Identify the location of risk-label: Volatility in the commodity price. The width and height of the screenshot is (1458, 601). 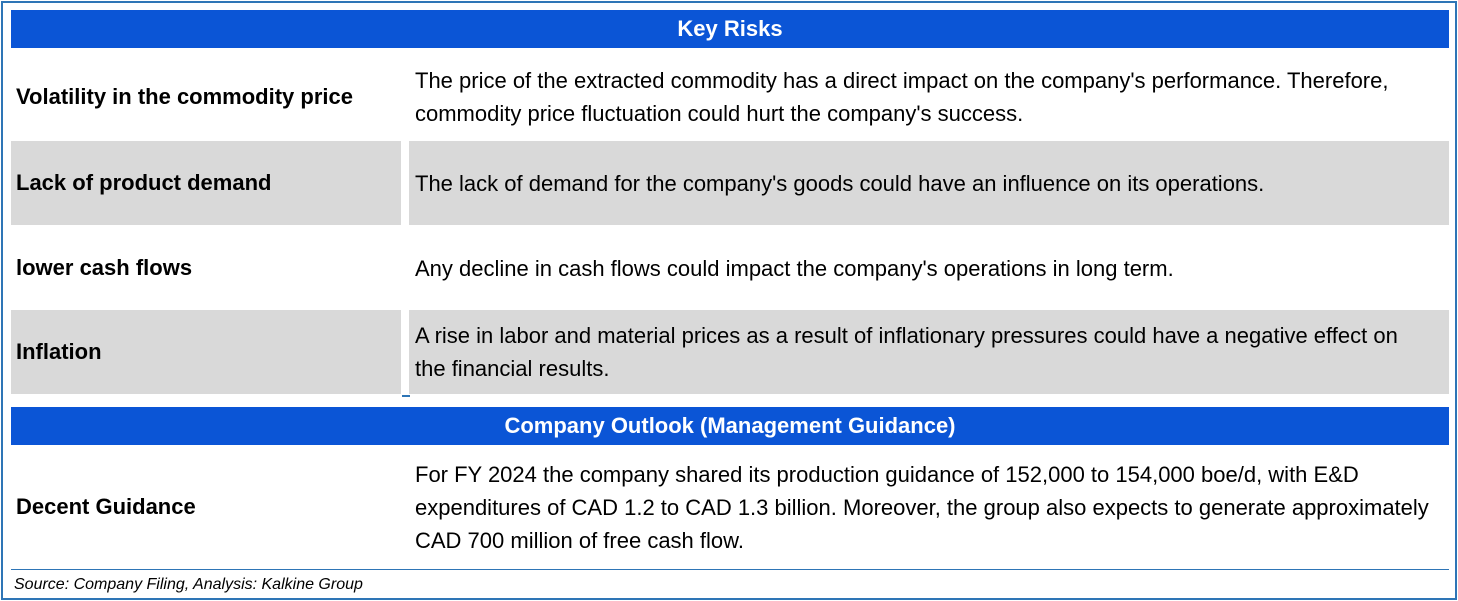
(184, 96).